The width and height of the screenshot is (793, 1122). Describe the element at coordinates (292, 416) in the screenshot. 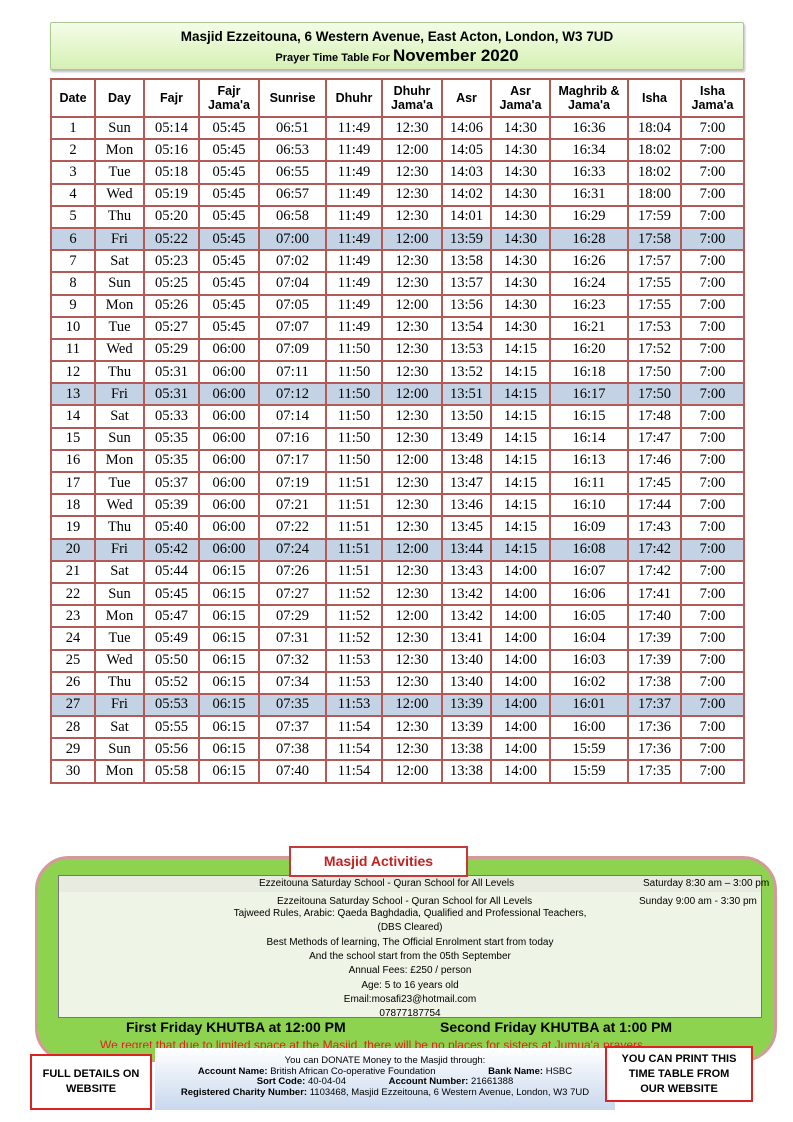

I see `table-cell: 07:14` at that location.